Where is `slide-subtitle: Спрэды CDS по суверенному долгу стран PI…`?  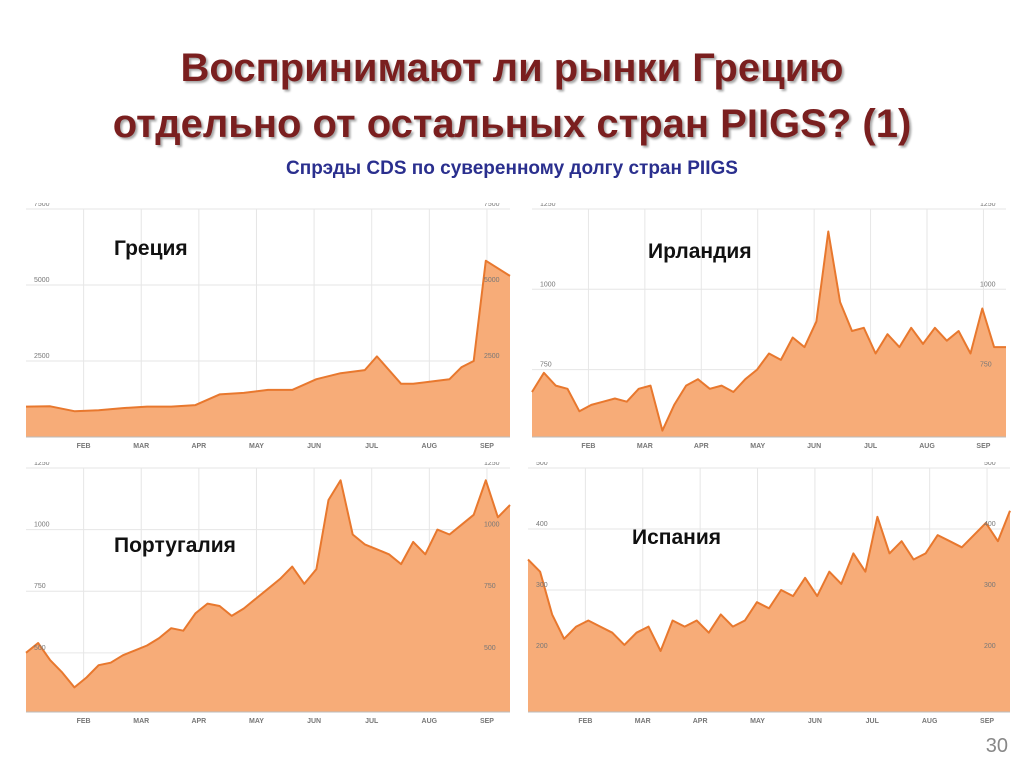 slide-subtitle: Спрэды CDS по суверенному долгу стран PI… is located at coordinates (512, 168).